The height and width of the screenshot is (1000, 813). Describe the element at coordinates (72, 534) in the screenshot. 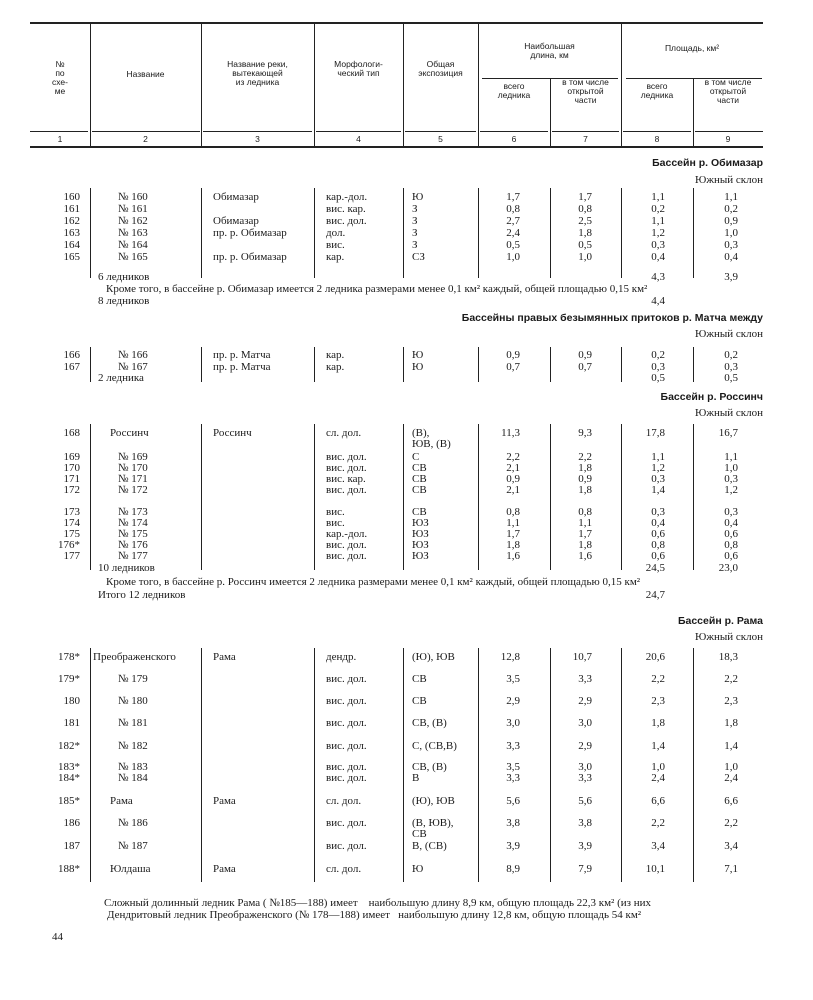

I see `cell-num: 175` at that location.